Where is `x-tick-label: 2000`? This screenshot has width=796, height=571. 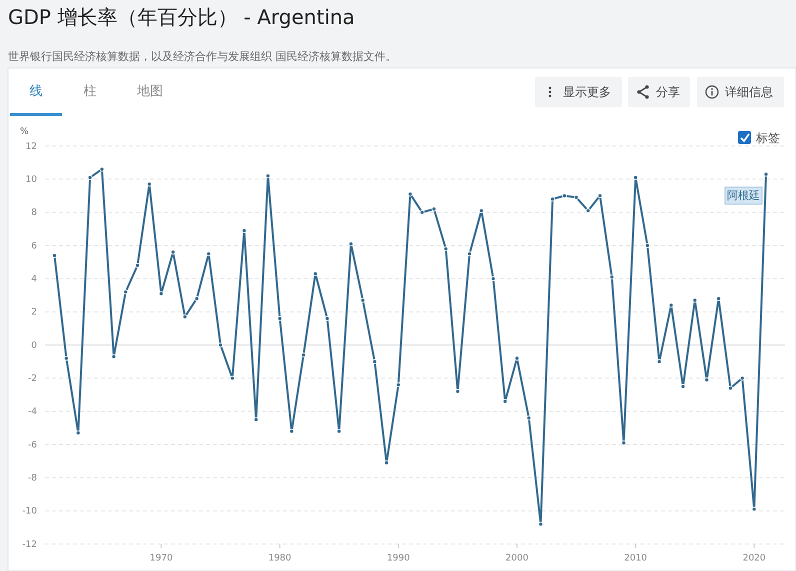 x-tick-label: 2000 is located at coordinates (517, 558).